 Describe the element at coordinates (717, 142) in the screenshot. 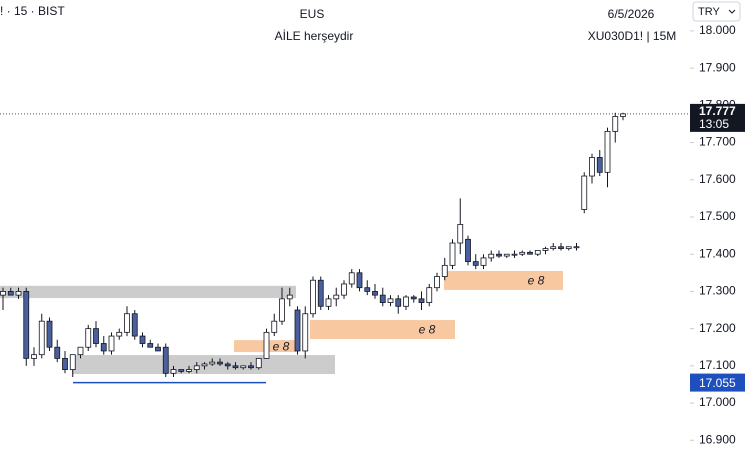

I see `y-tick-label: 17.700` at that location.